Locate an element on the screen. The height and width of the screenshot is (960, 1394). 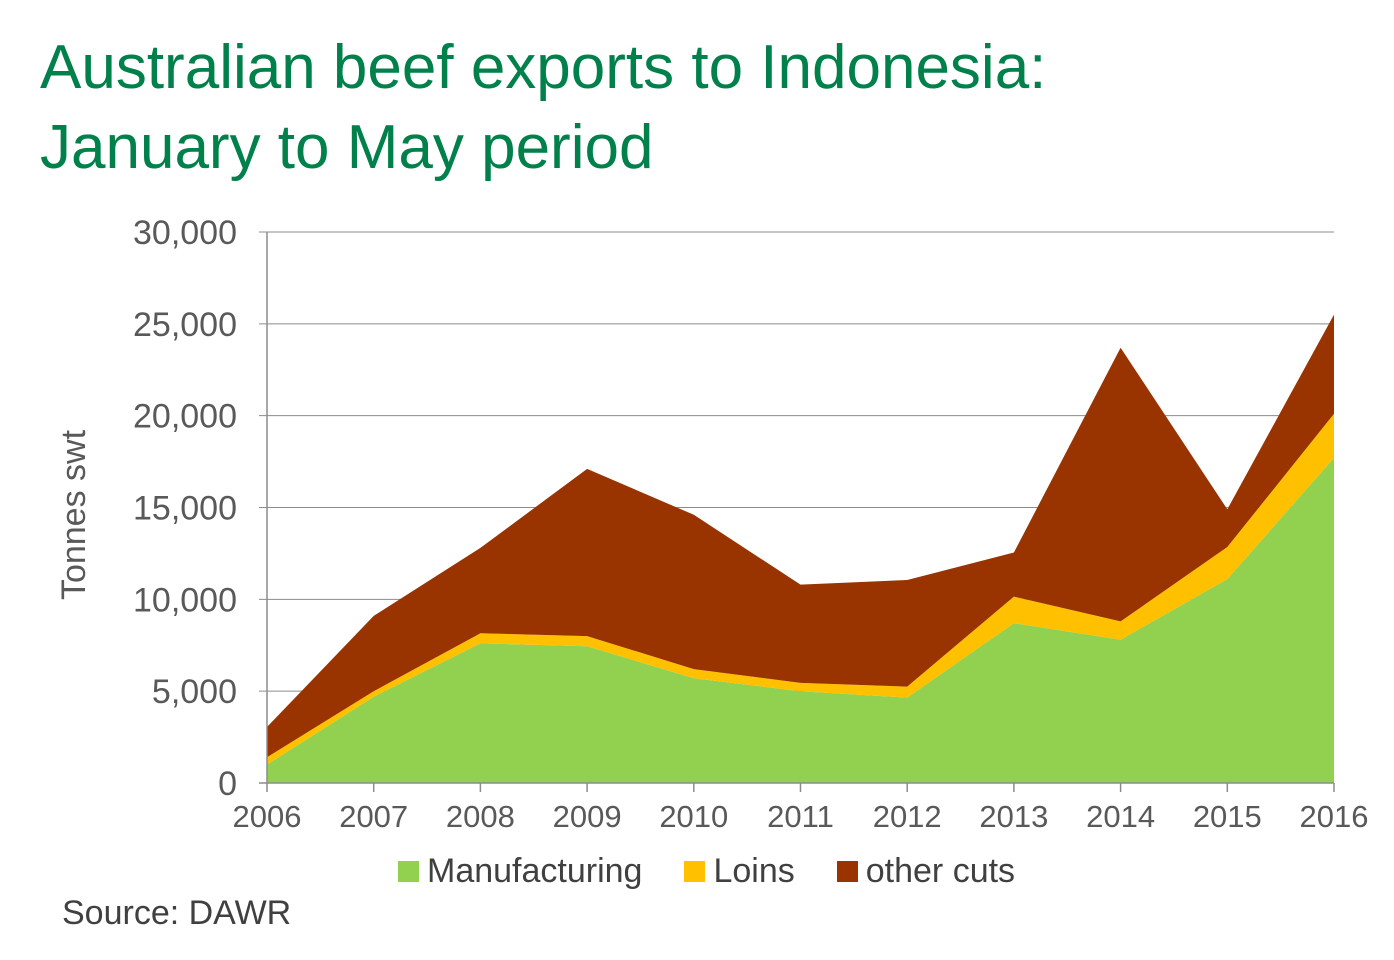
legend-item-loins: Loins is located at coordinates (739, 871).